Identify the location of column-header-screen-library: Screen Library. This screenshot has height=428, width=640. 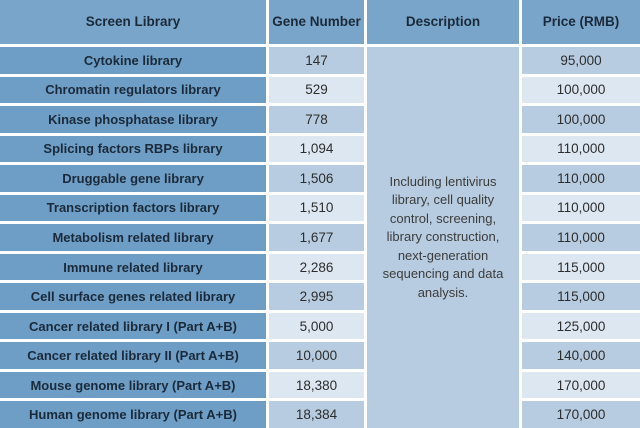
(133, 22).